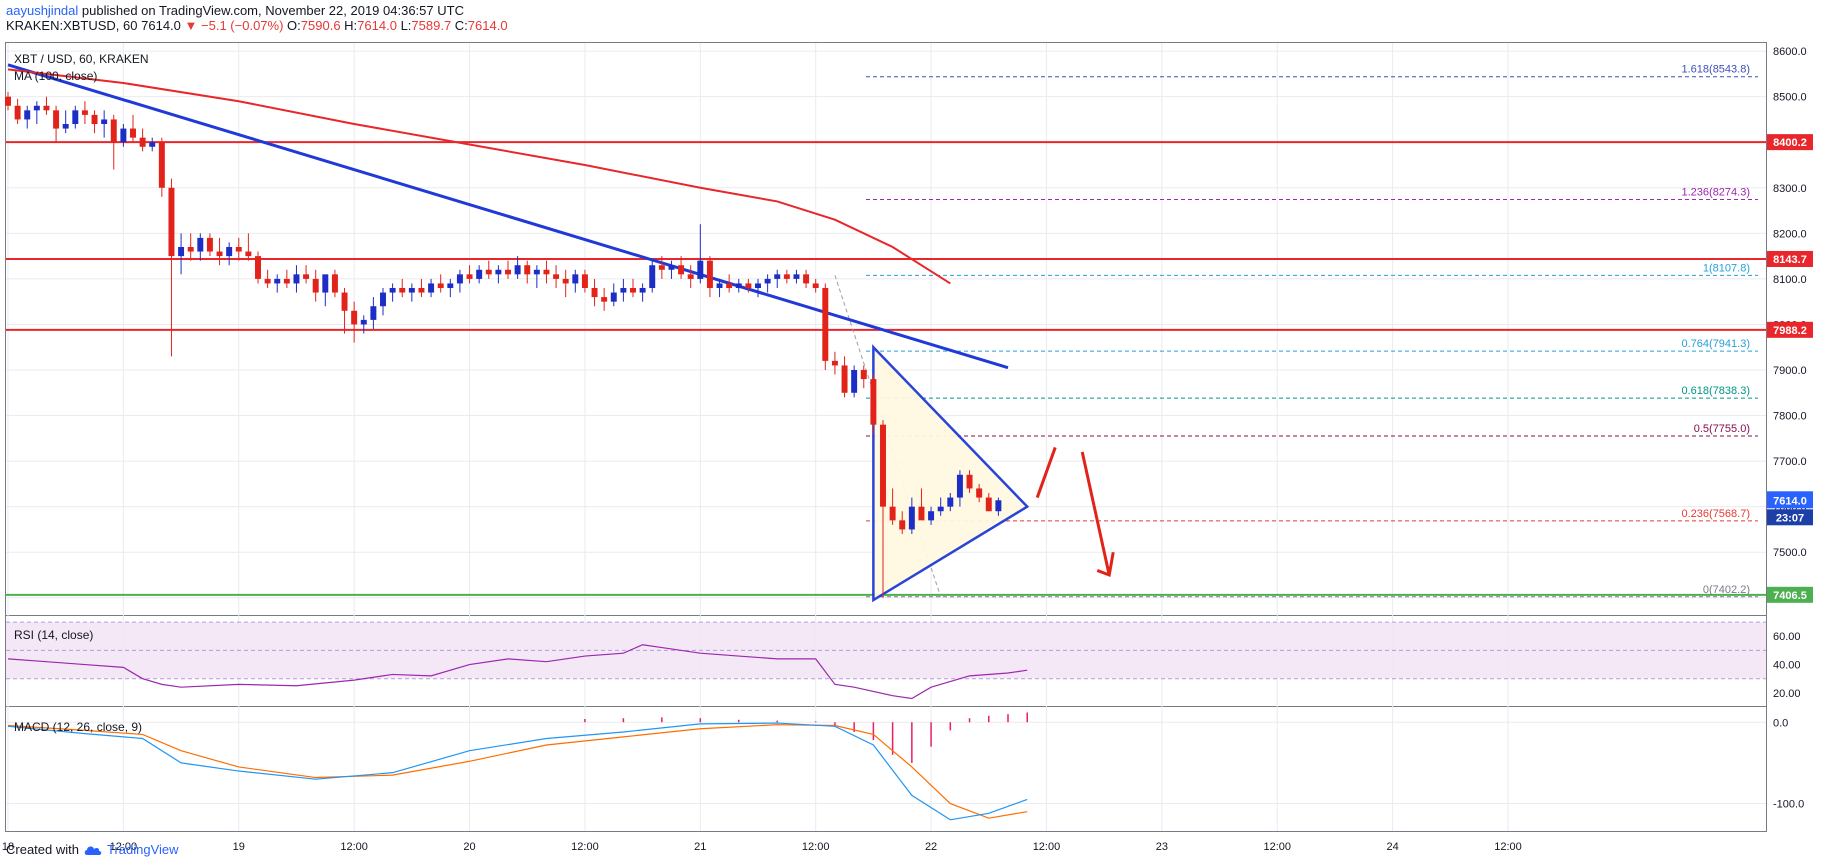  What do you see at coordinates (161, 25) in the screenshot?
I see `last-price: 7614.0` at bounding box center [161, 25].